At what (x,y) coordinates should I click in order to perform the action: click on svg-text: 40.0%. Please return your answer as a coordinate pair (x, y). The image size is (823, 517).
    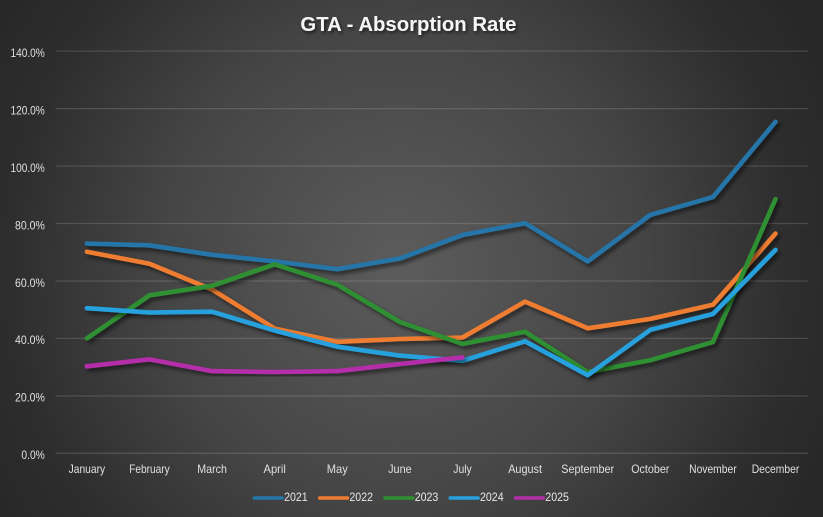
    Looking at the image, I should click on (30, 340).